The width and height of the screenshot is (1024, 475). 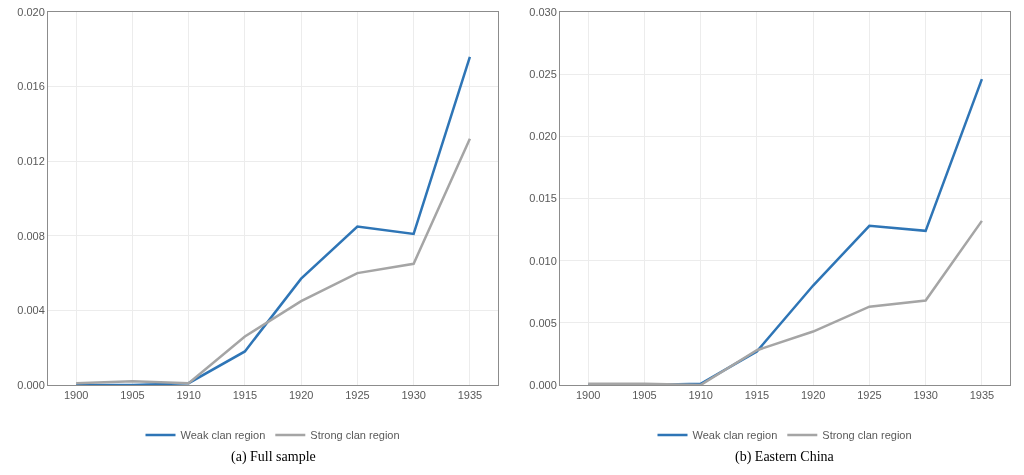 What do you see at coordinates (785, 302) in the screenshot?
I see `line-series` at bounding box center [785, 302].